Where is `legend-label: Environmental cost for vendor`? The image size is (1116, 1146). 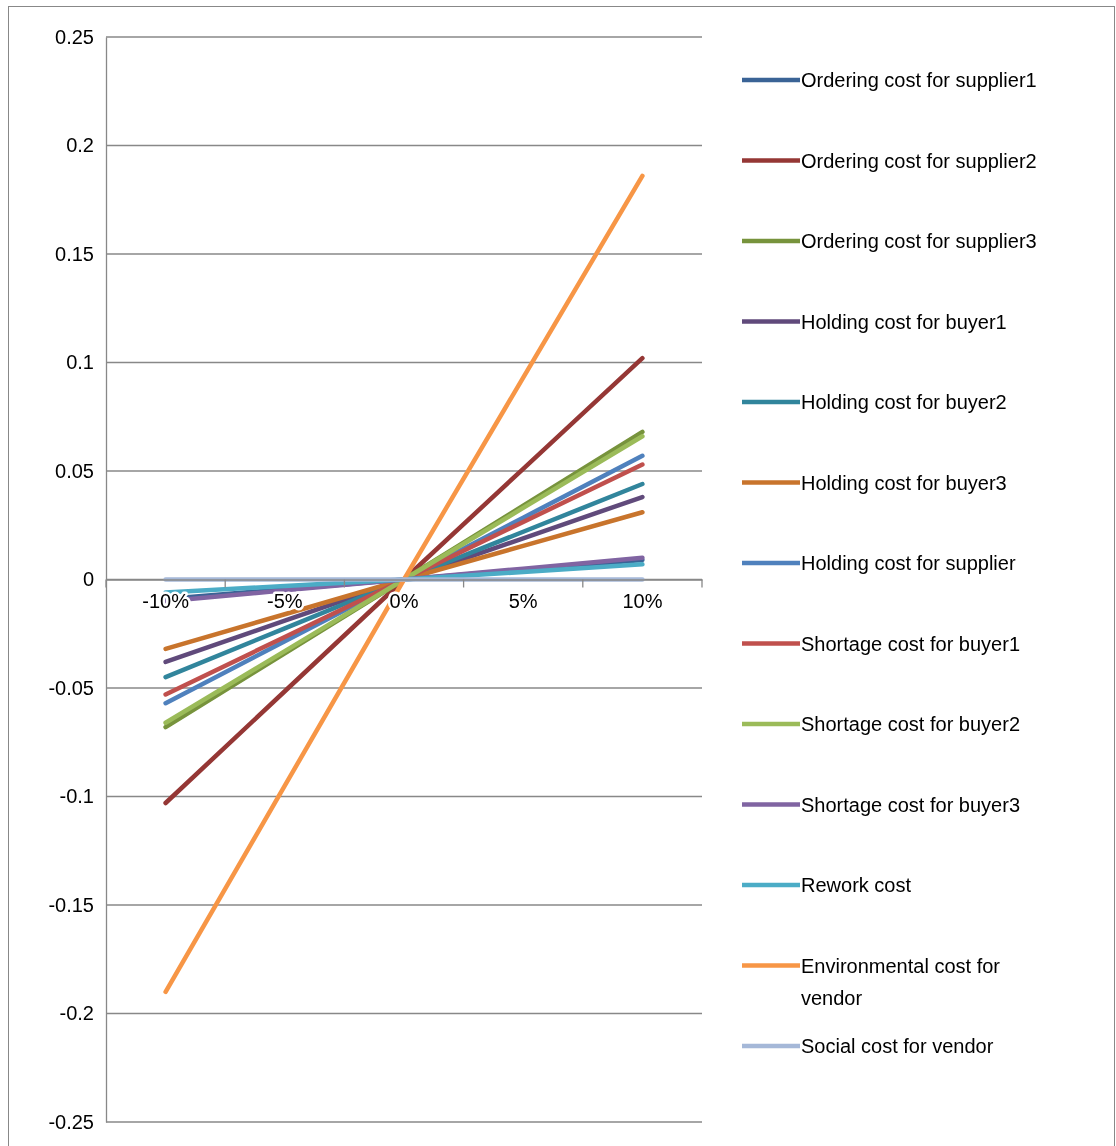 legend-label: Environmental cost for vendor is located at coordinates (901, 981).